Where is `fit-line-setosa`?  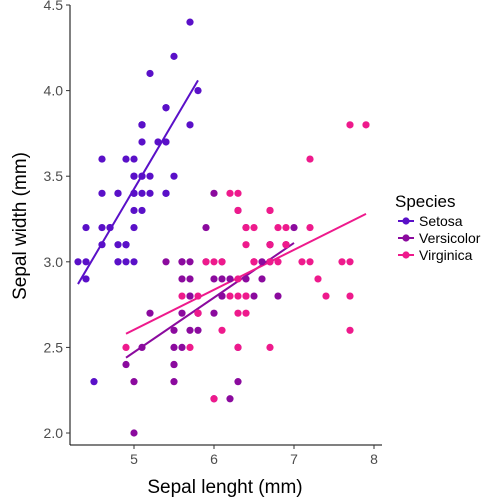
fit-line-setosa is located at coordinates (138, 182).